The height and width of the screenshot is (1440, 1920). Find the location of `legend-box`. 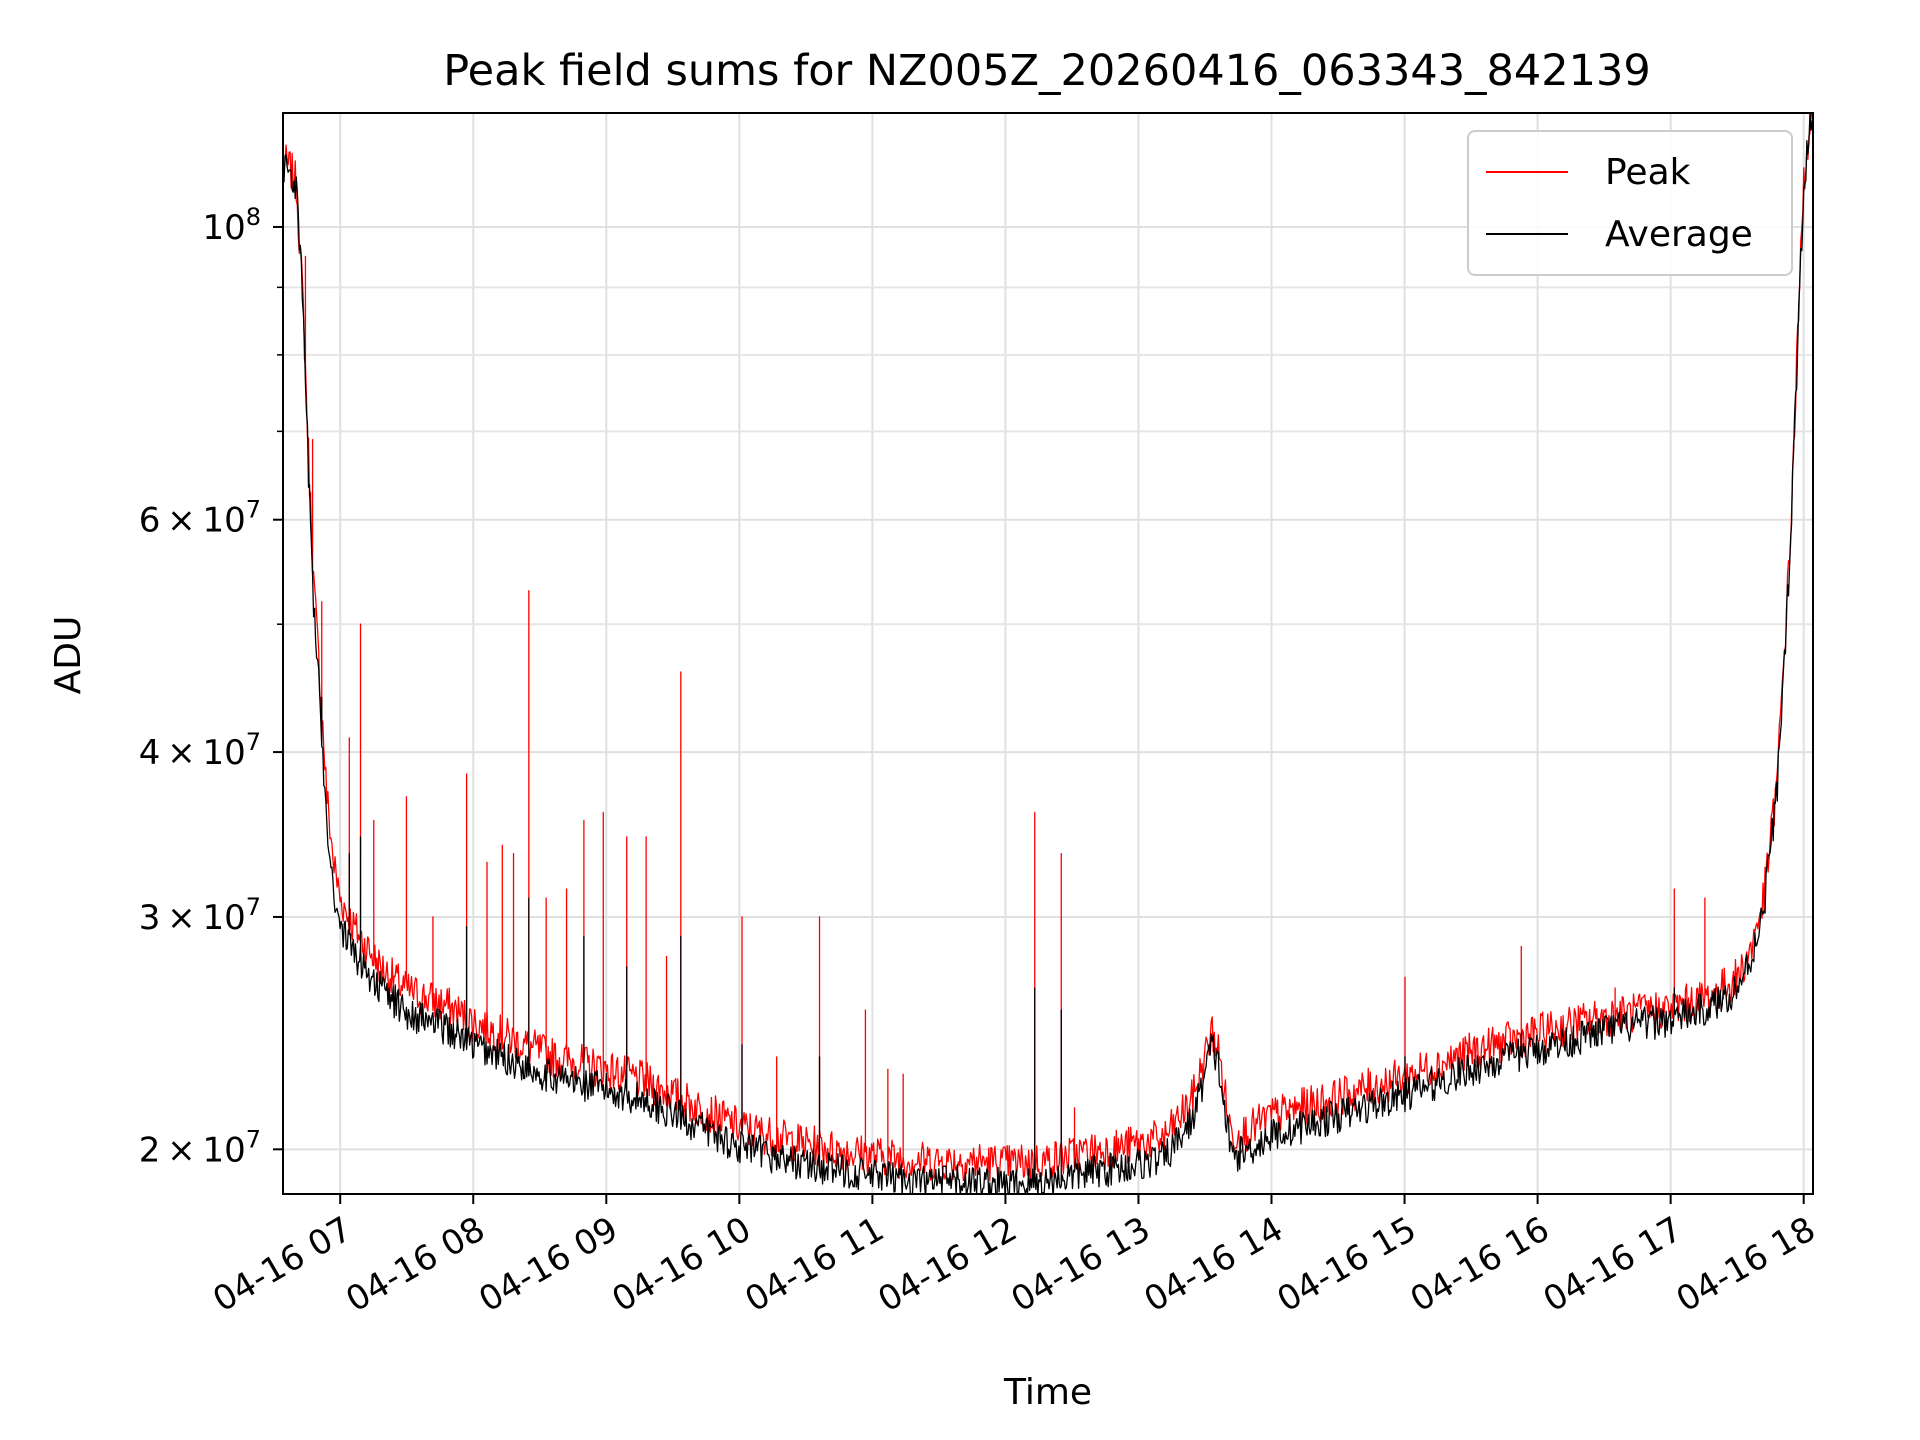

legend-box is located at coordinates (1630, 203).